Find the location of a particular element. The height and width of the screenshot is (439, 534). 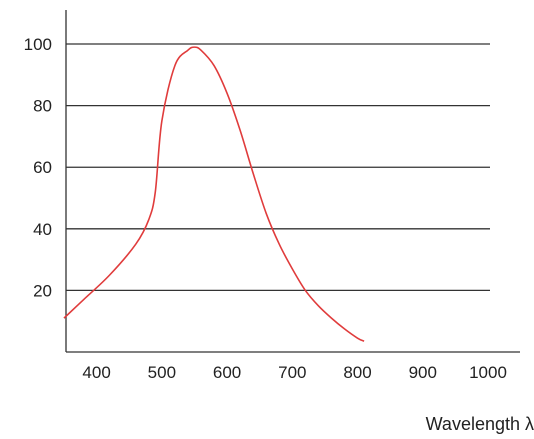

y-tick-label: 60 is located at coordinates (42, 167).